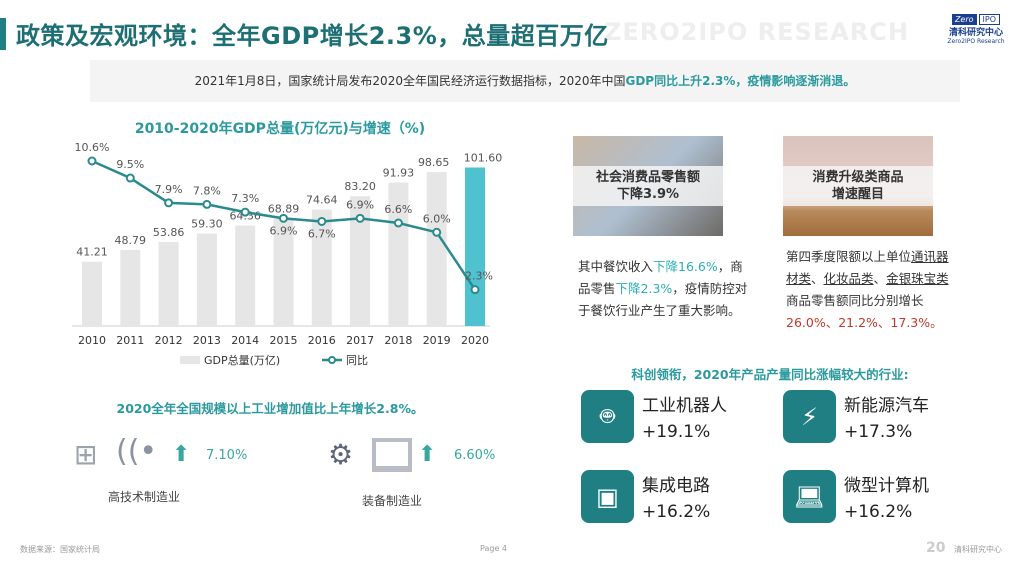 The width and height of the screenshot is (1024, 576). What do you see at coordinates (60, 549) in the screenshot?
I see `data-source: 数据来源：国家统计局` at bounding box center [60, 549].